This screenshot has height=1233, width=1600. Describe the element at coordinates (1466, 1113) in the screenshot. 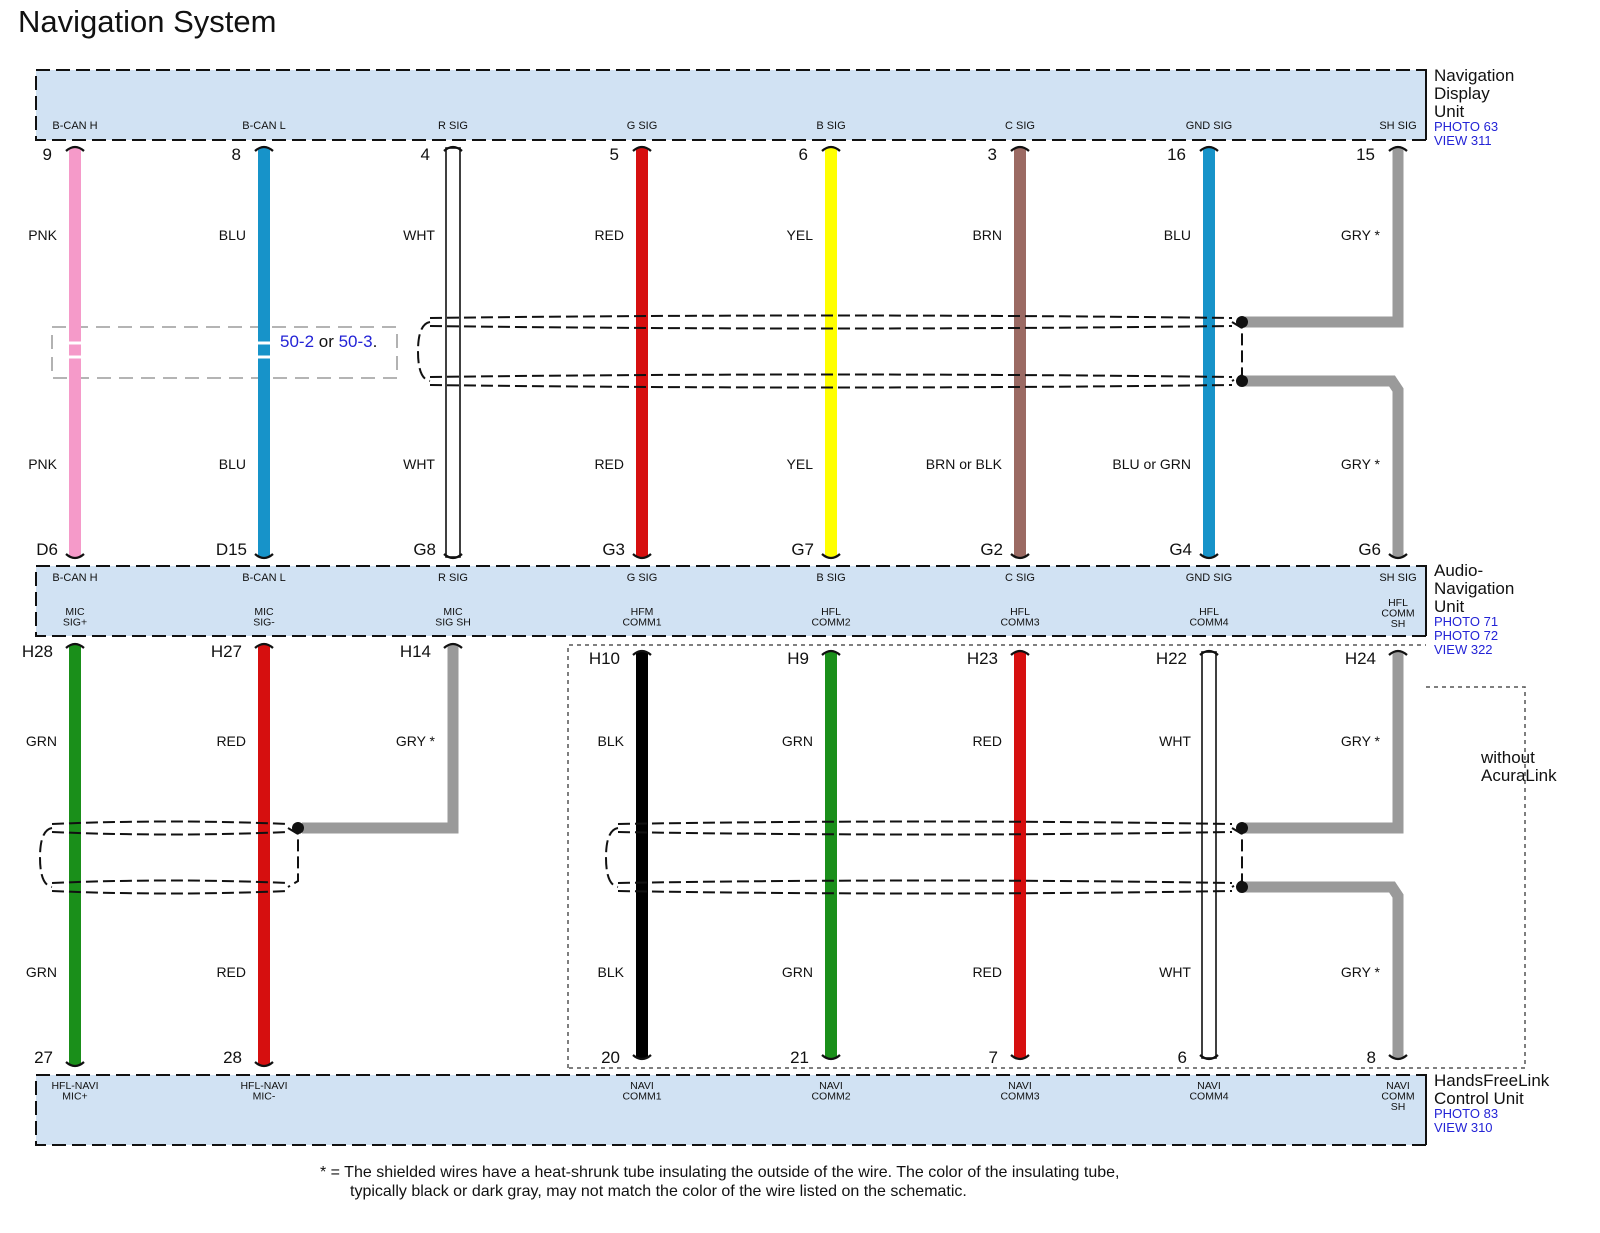

I see `hfl-ref-1: PHOTO 83` at that location.